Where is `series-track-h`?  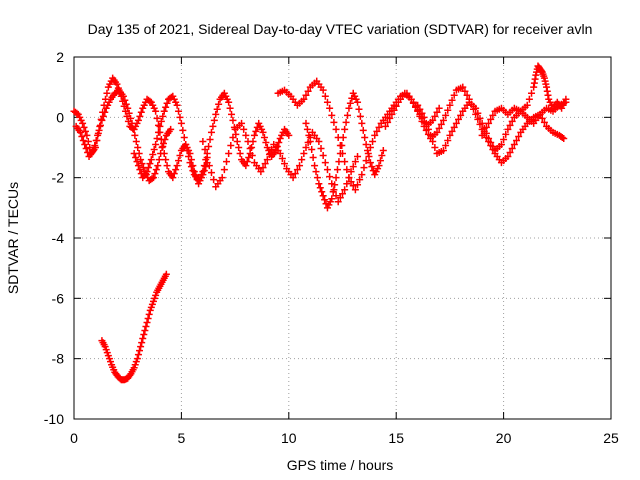 series-track-h is located at coordinates (491, 128).